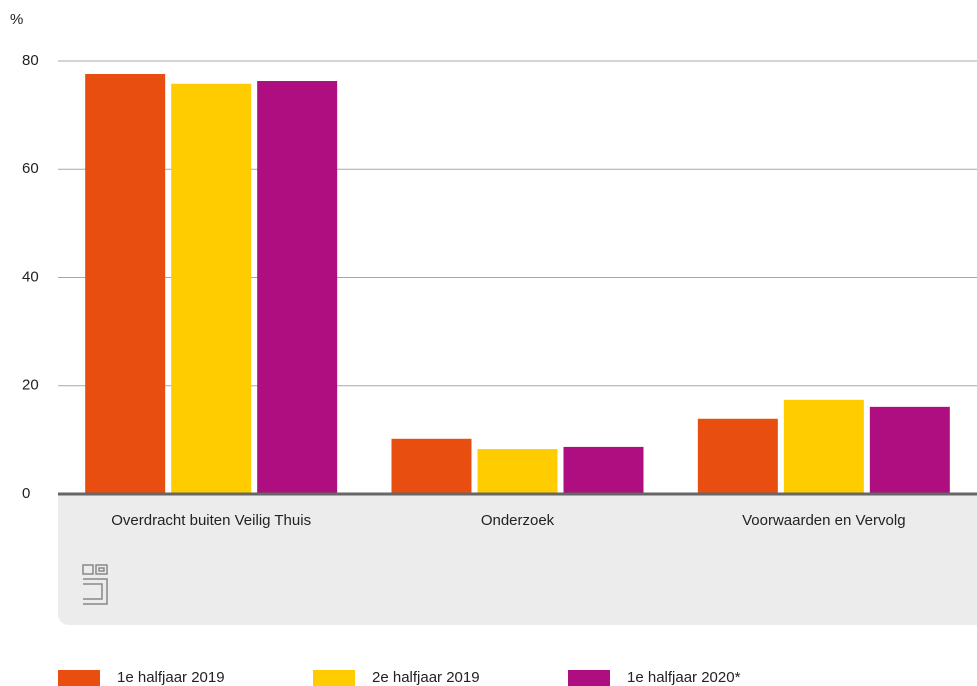 The image size is (977, 686). I want to click on y-tick-label: 80, so click(30, 60).